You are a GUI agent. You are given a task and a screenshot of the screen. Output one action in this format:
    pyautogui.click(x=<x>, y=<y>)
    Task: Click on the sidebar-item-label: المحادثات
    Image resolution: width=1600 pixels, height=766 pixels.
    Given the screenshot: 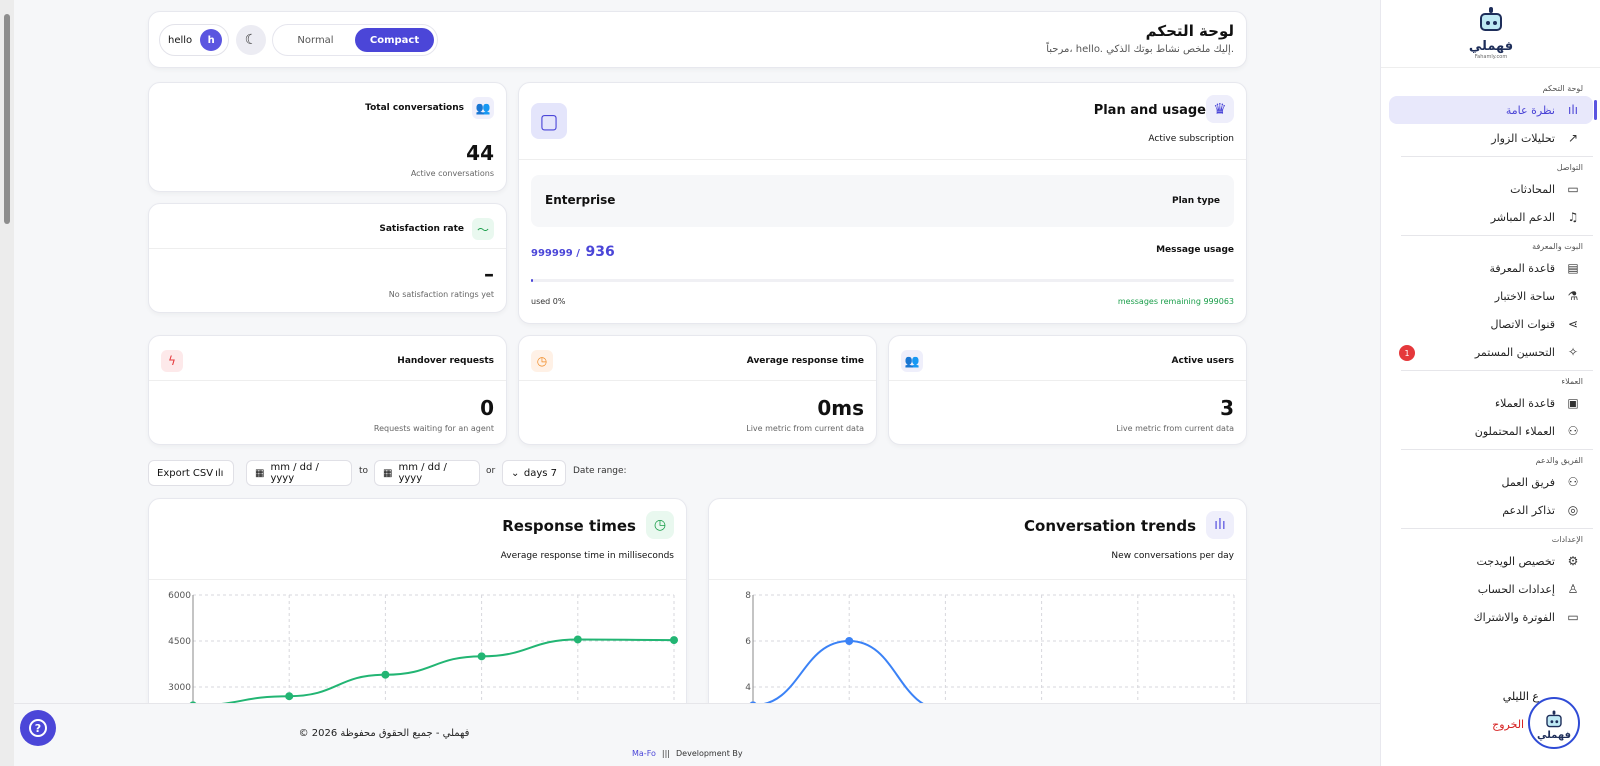 What is the action you would take?
    pyautogui.click(x=1532, y=189)
    